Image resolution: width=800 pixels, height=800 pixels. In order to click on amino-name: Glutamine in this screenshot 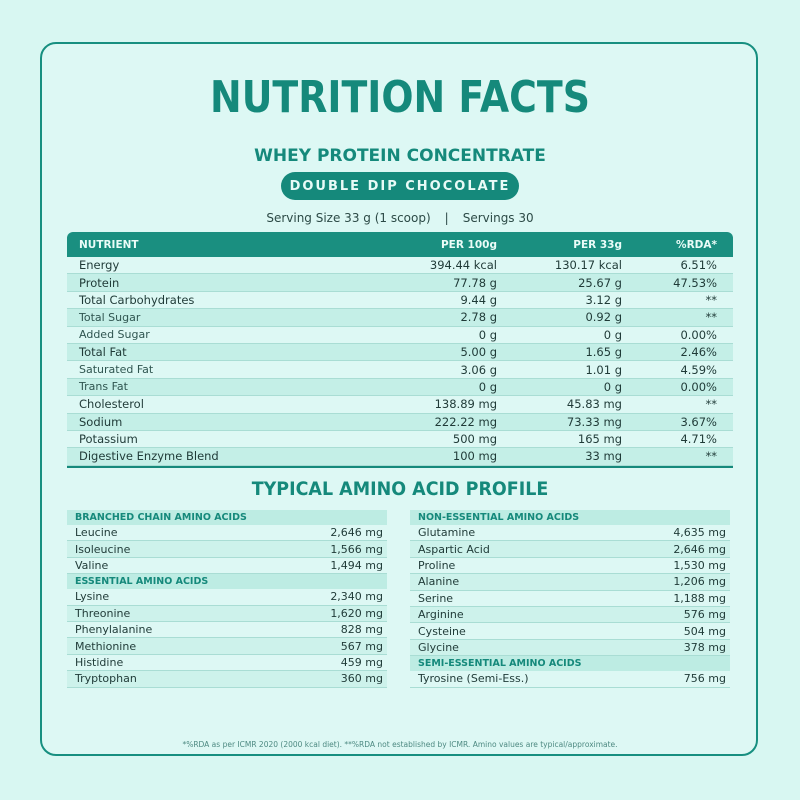, I will do `click(447, 533)`.